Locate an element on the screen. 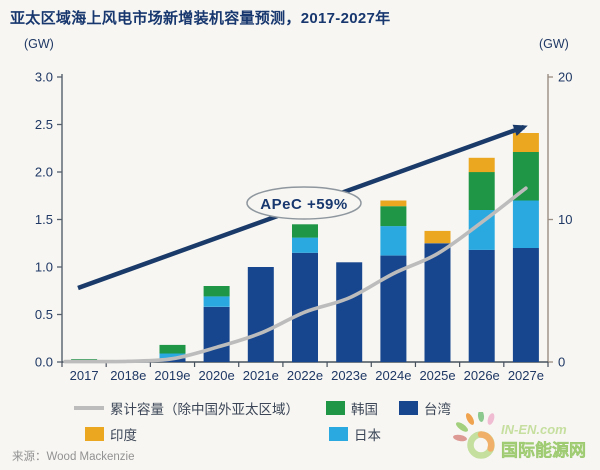  logo-text-cn: 国际能源网 is located at coordinates (543, 450).